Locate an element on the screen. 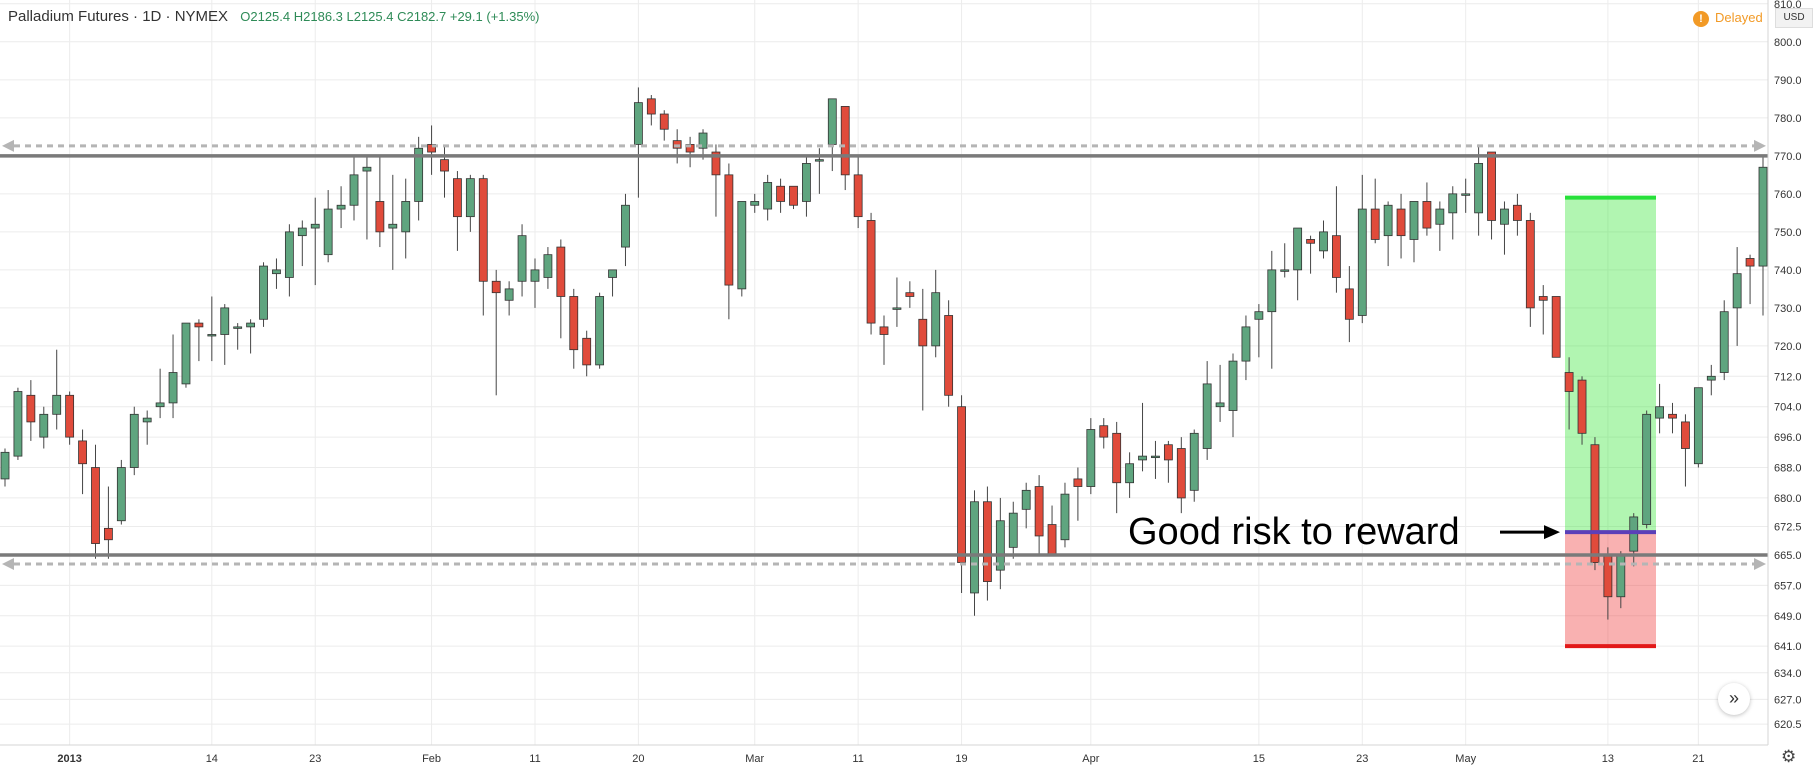  y-tick-label: 790.0 is located at coordinates (1788, 81).